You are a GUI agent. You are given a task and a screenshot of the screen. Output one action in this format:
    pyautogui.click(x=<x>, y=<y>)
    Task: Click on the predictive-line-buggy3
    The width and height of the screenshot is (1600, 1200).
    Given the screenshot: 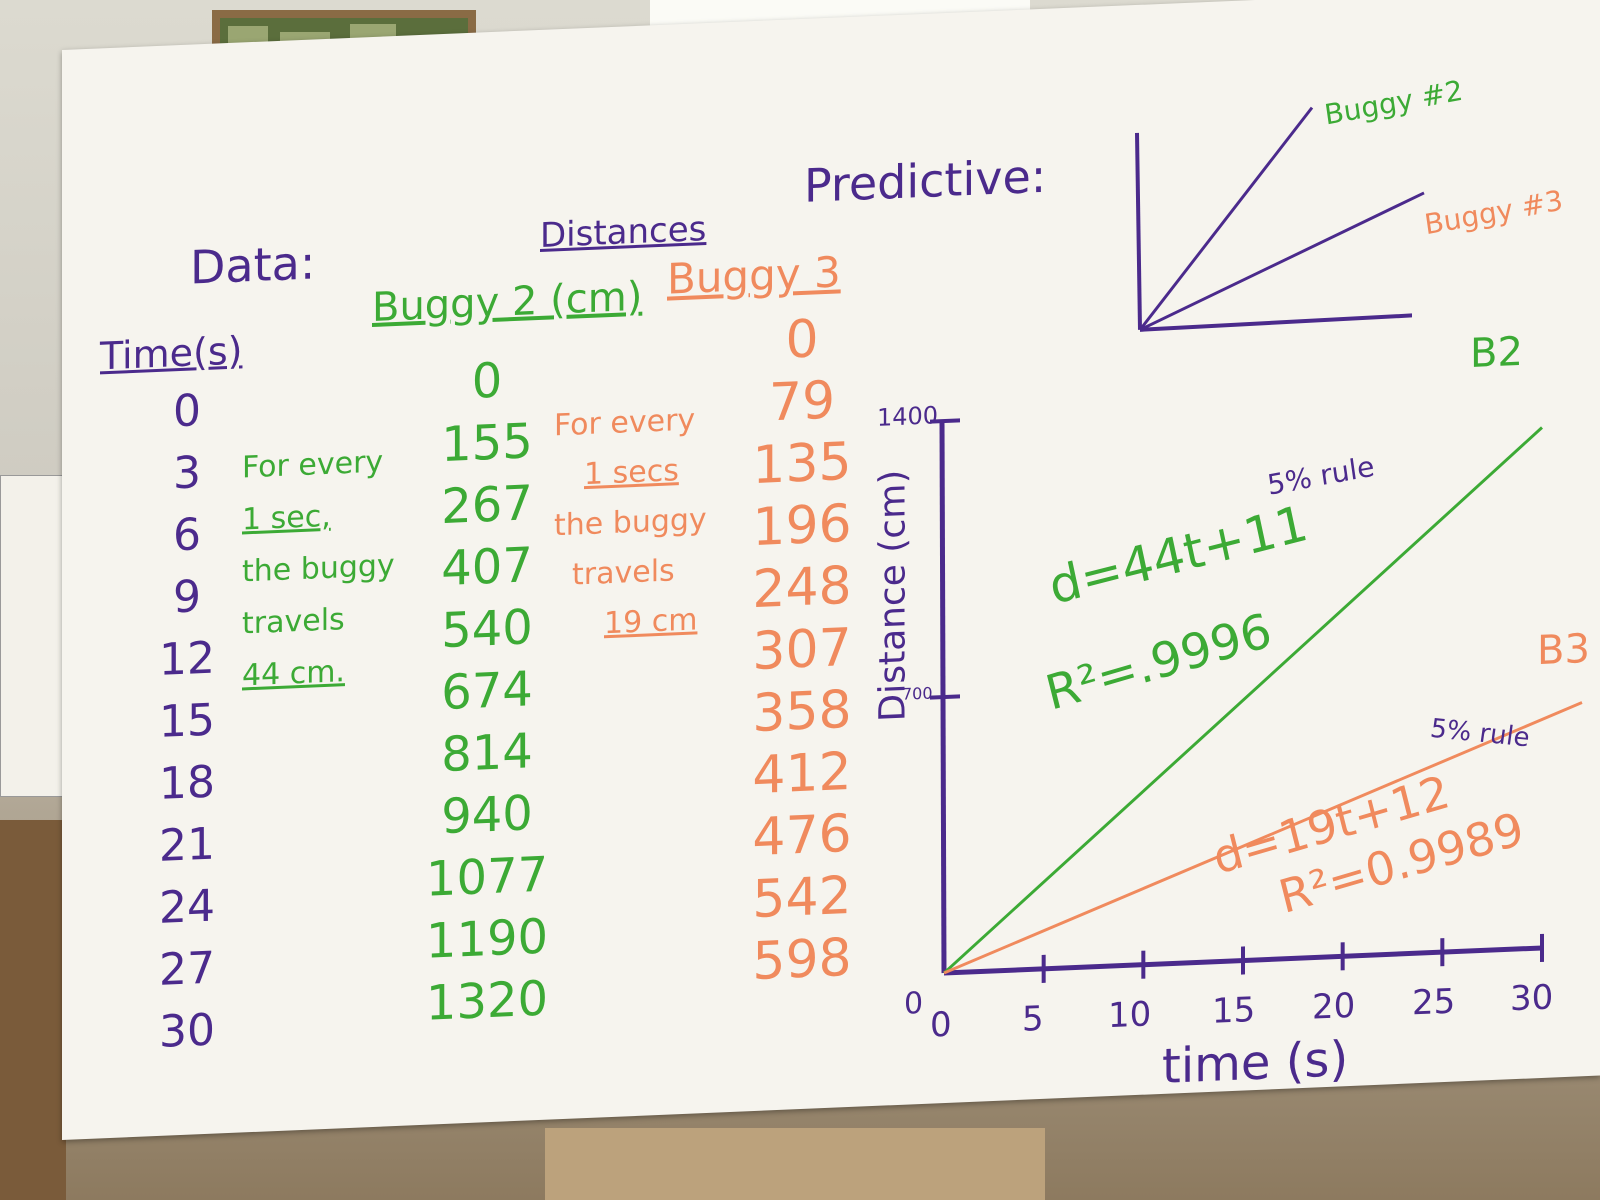 What is the action you would take?
    pyautogui.click(x=1282, y=261)
    